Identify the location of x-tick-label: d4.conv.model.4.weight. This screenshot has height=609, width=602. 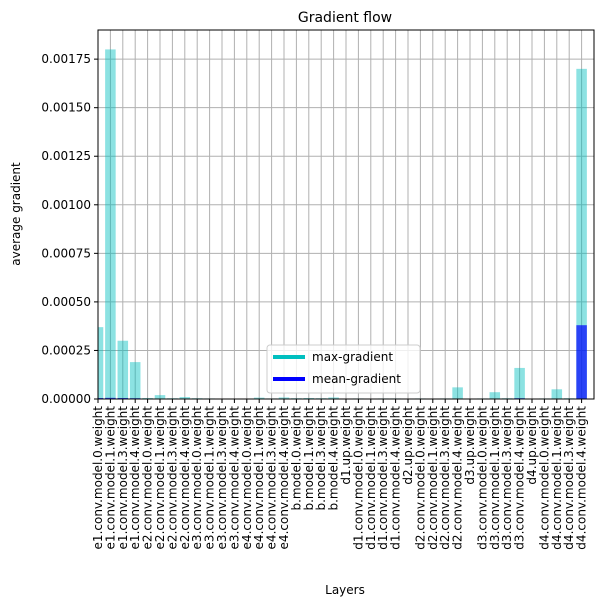
(582, 478).